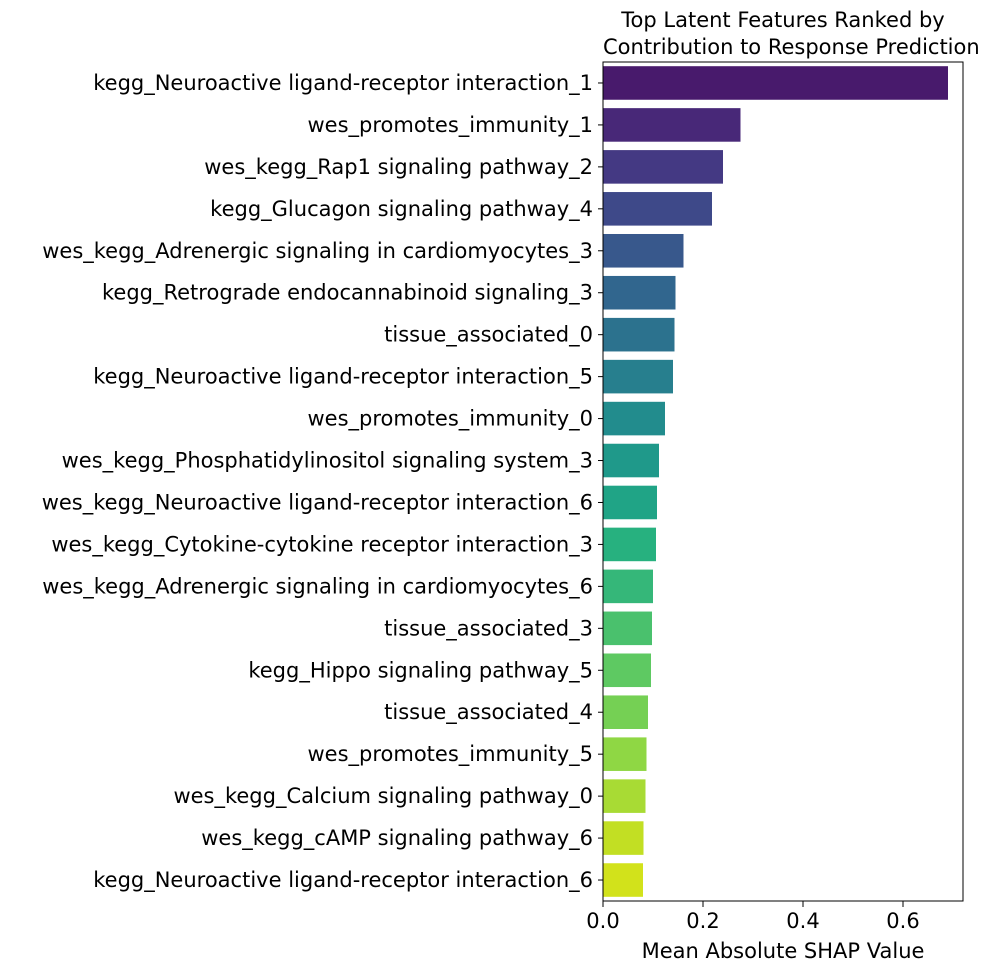 The image size is (992, 971). What do you see at coordinates (802, 921) in the screenshot?
I see `x-tick-label: 0.4` at bounding box center [802, 921].